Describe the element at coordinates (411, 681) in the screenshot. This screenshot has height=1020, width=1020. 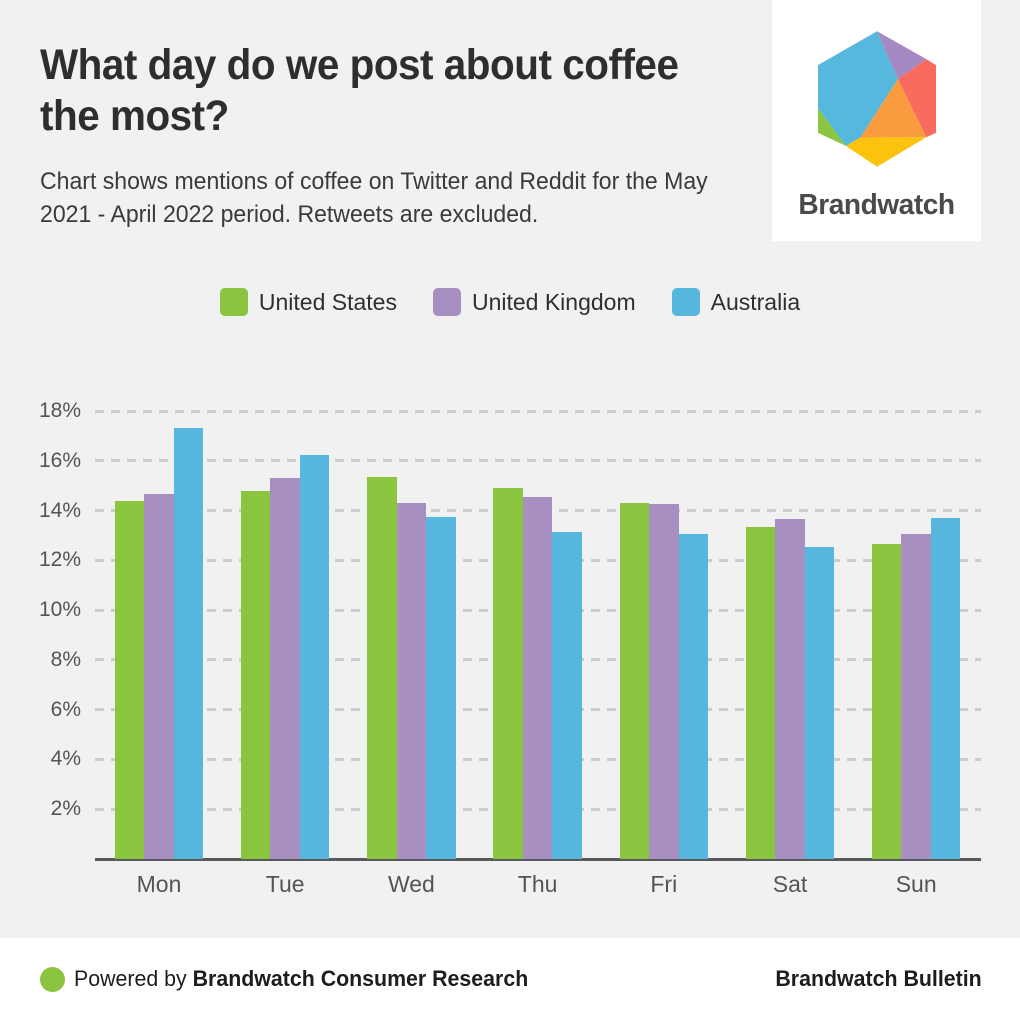
I see `bar-united-kingdom-wed` at that location.